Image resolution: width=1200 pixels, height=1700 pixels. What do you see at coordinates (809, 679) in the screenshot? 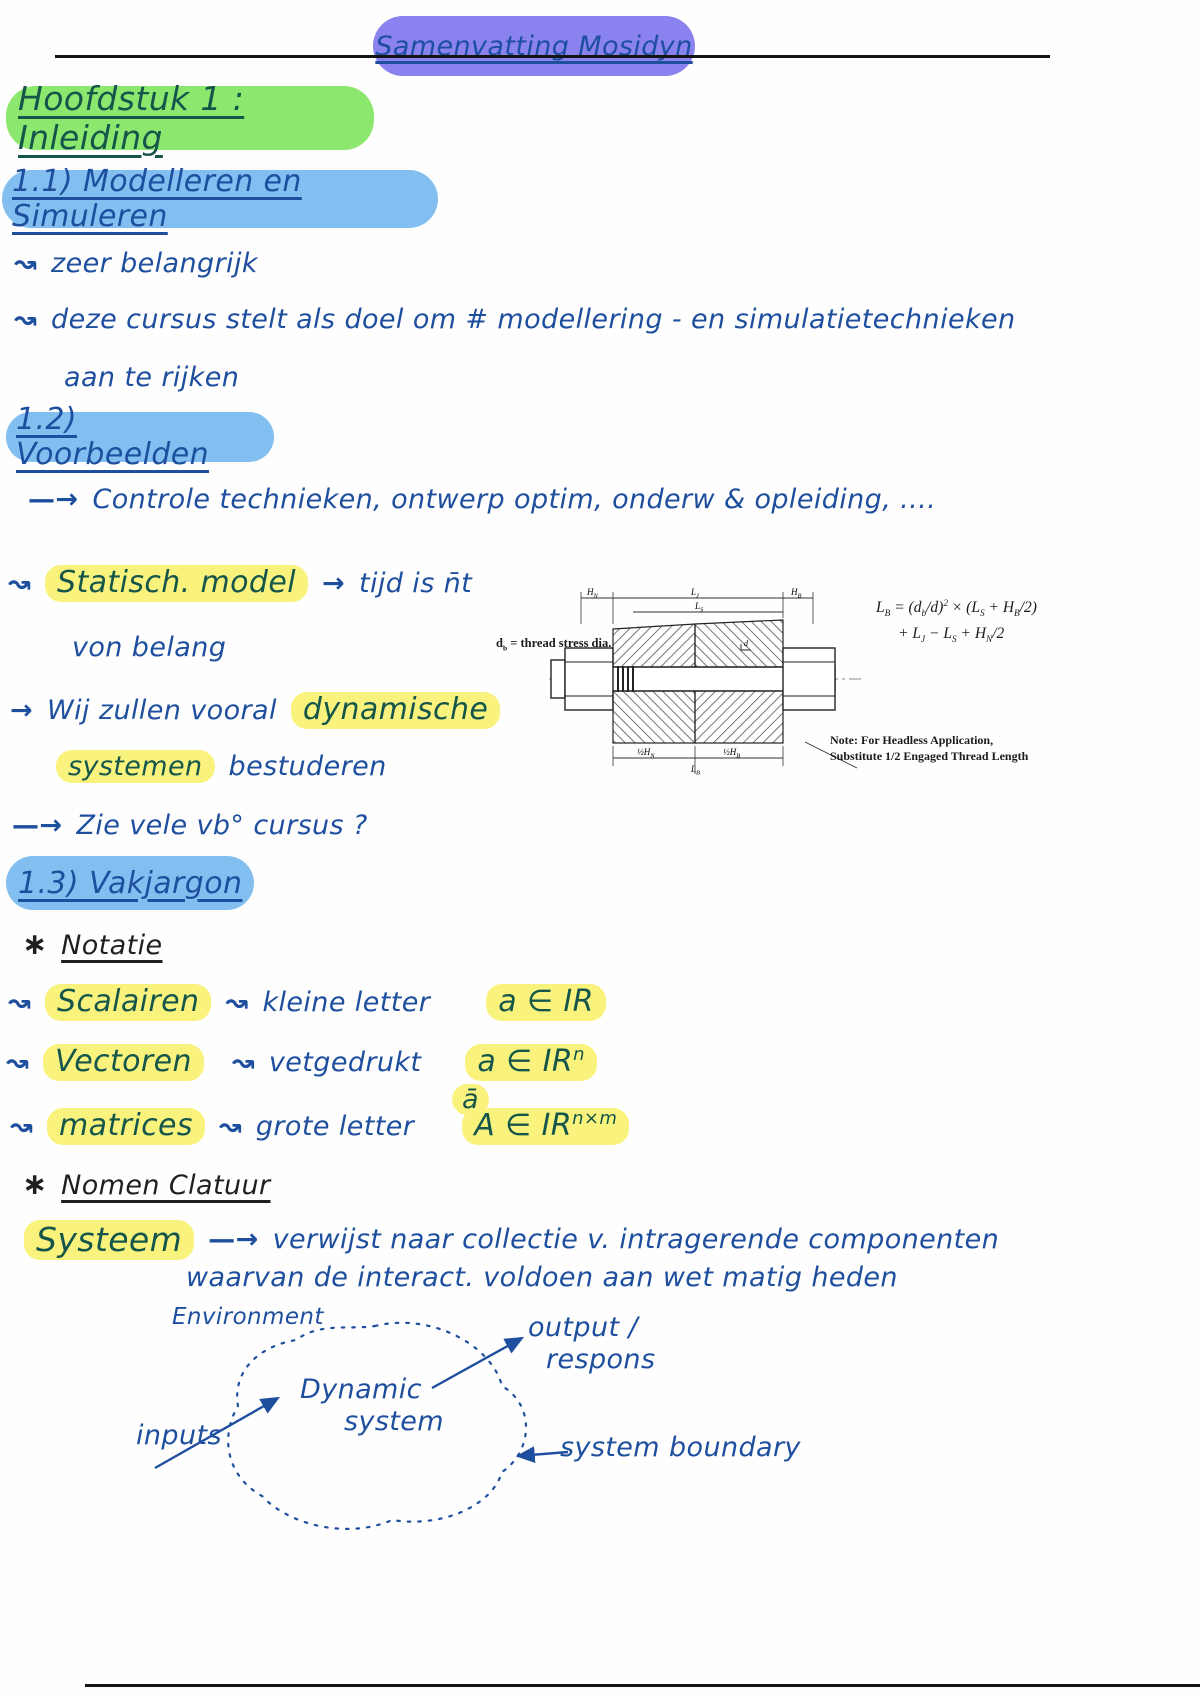
I see `nut` at bounding box center [809, 679].